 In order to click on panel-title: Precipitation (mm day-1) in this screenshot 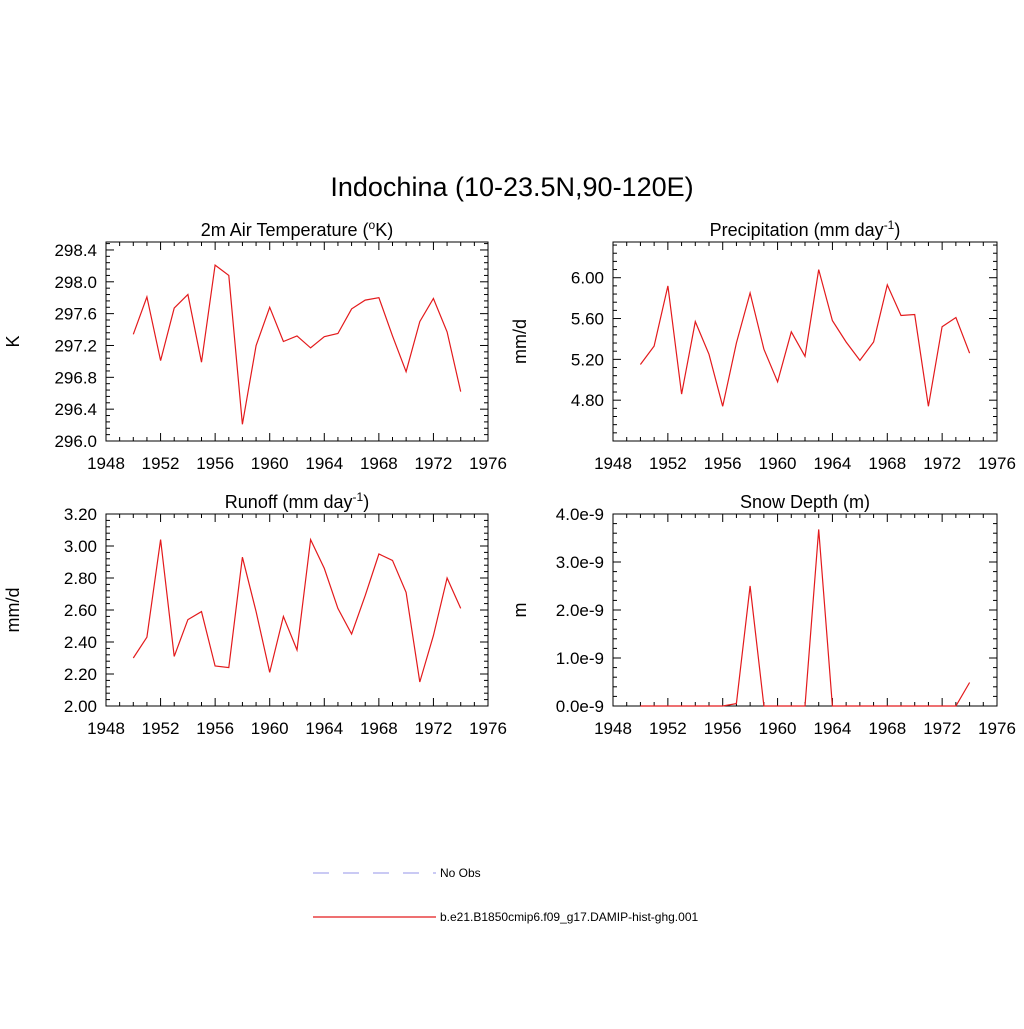, I will do `click(805, 229)`.